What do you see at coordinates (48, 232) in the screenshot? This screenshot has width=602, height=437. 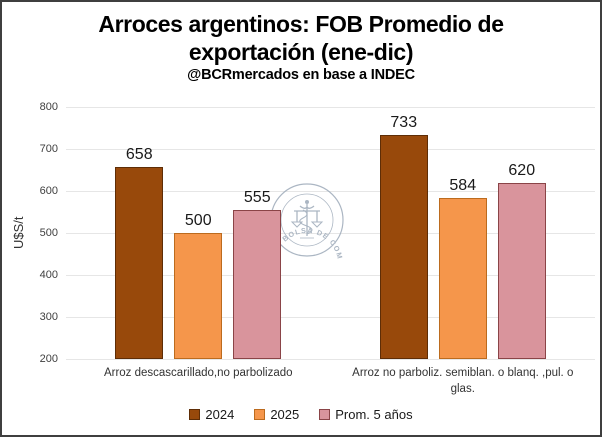 I see `y-tick-label: 500` at bounding box center [48, 232].